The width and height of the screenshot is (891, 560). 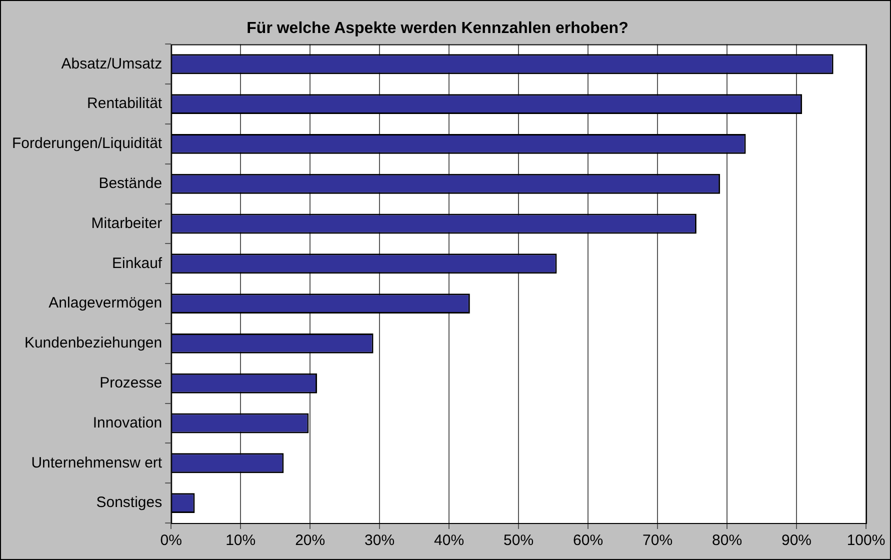 What do you see at coordinates (111, 63) in the screenshot?
I see `y-tick-label: Absatz/Umsatz` at bounding box center [111, 63].